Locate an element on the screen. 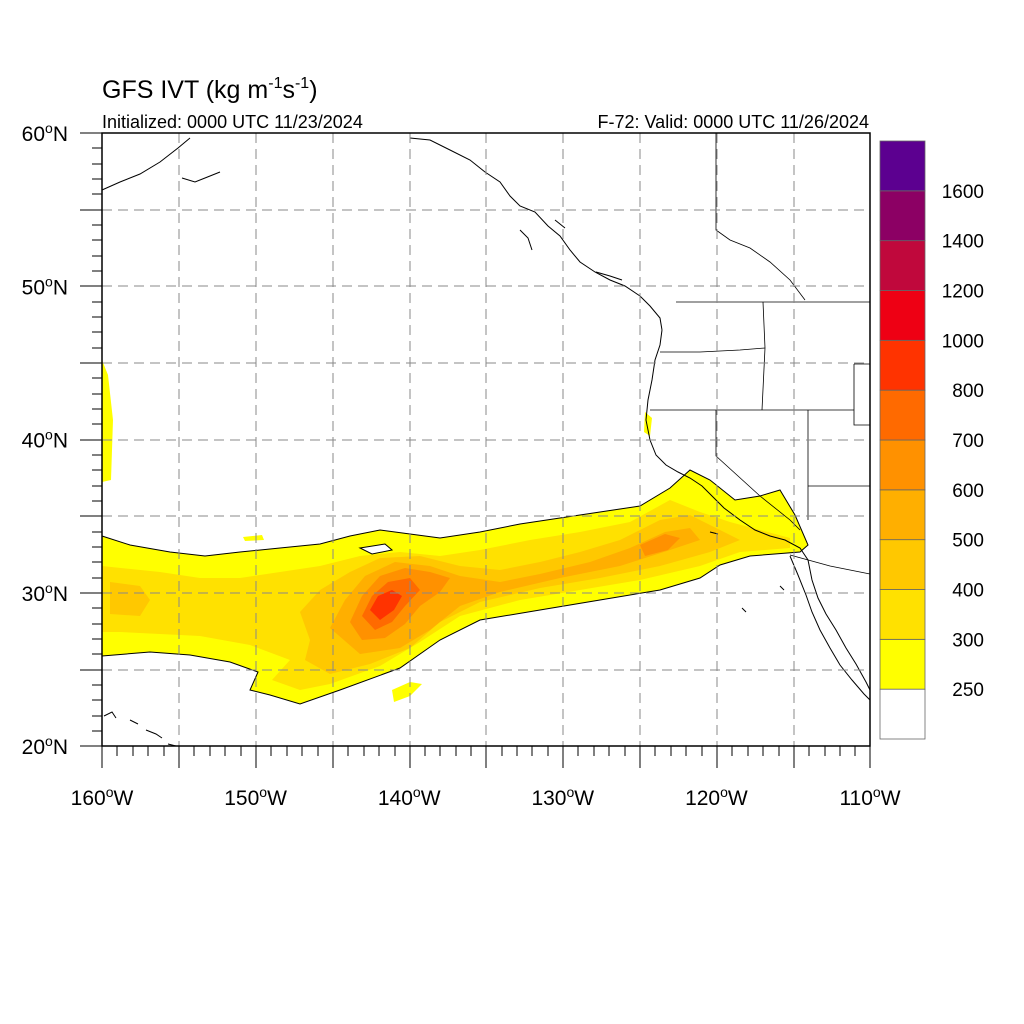 This screenshot has height=1024, width=1024. initialized-label: Initialized: 0000 UTC 11/23/2024 is located at coordinates (232, 122).